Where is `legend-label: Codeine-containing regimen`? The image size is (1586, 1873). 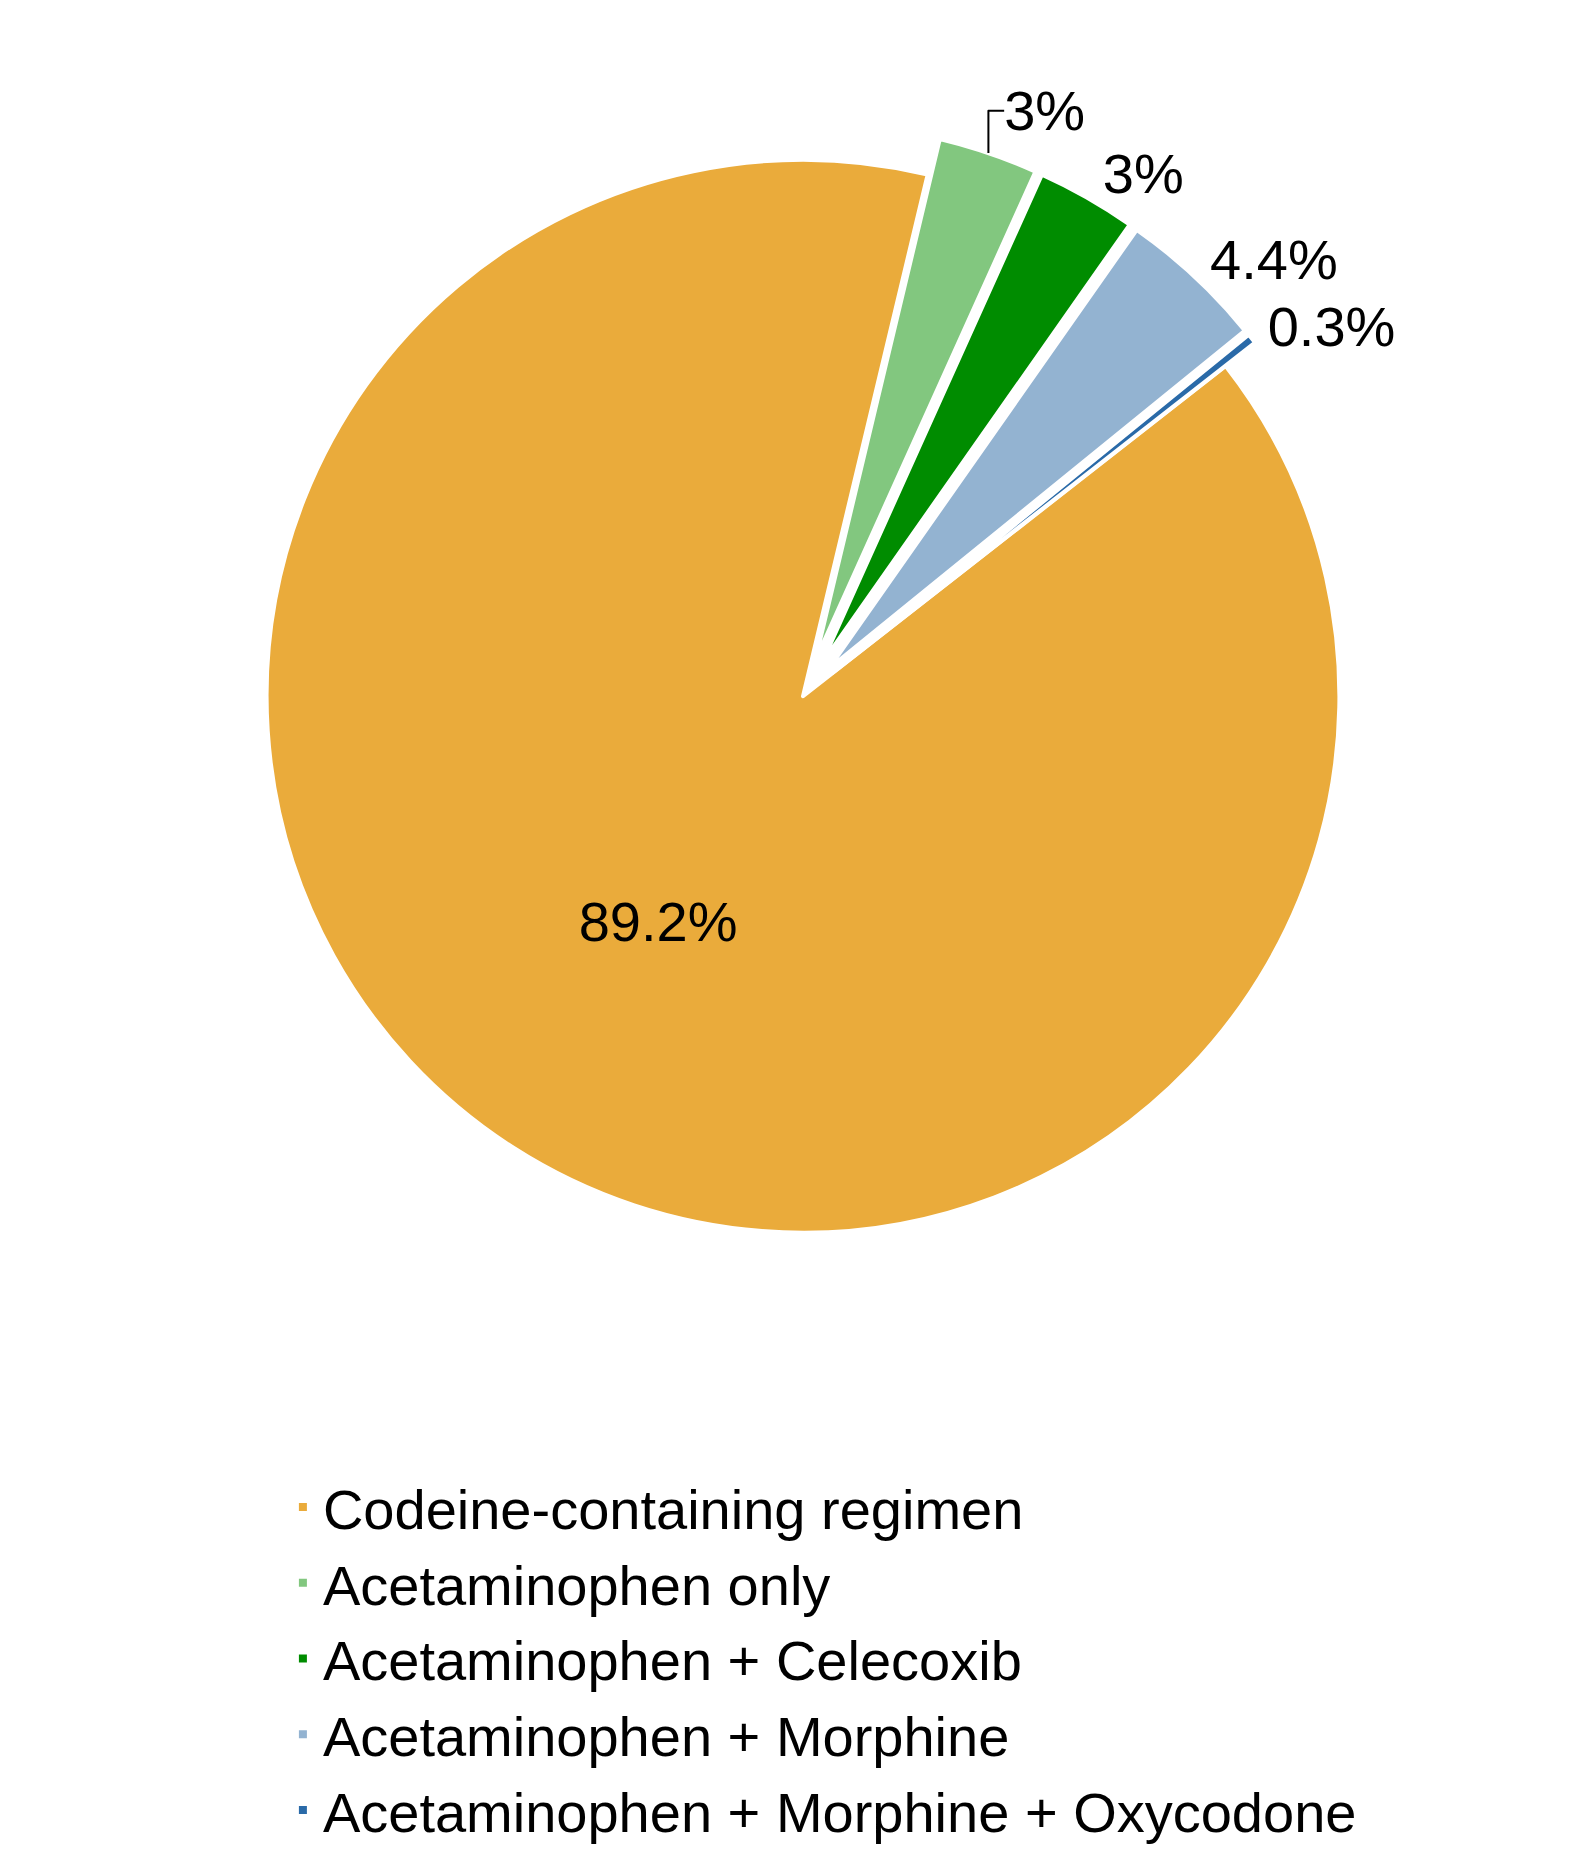 legend-label: Codeine-containing regimen is located at coordinates (673, 1509).